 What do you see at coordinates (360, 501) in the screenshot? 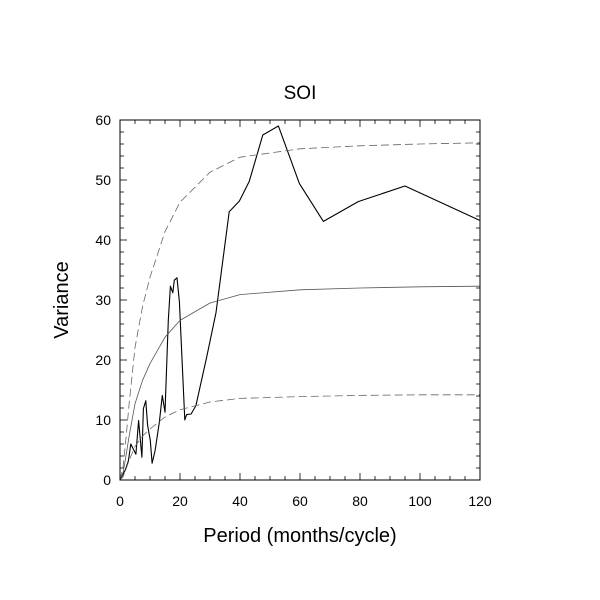
I see `x-tick-label: 80` at bounding box center [360, 501].